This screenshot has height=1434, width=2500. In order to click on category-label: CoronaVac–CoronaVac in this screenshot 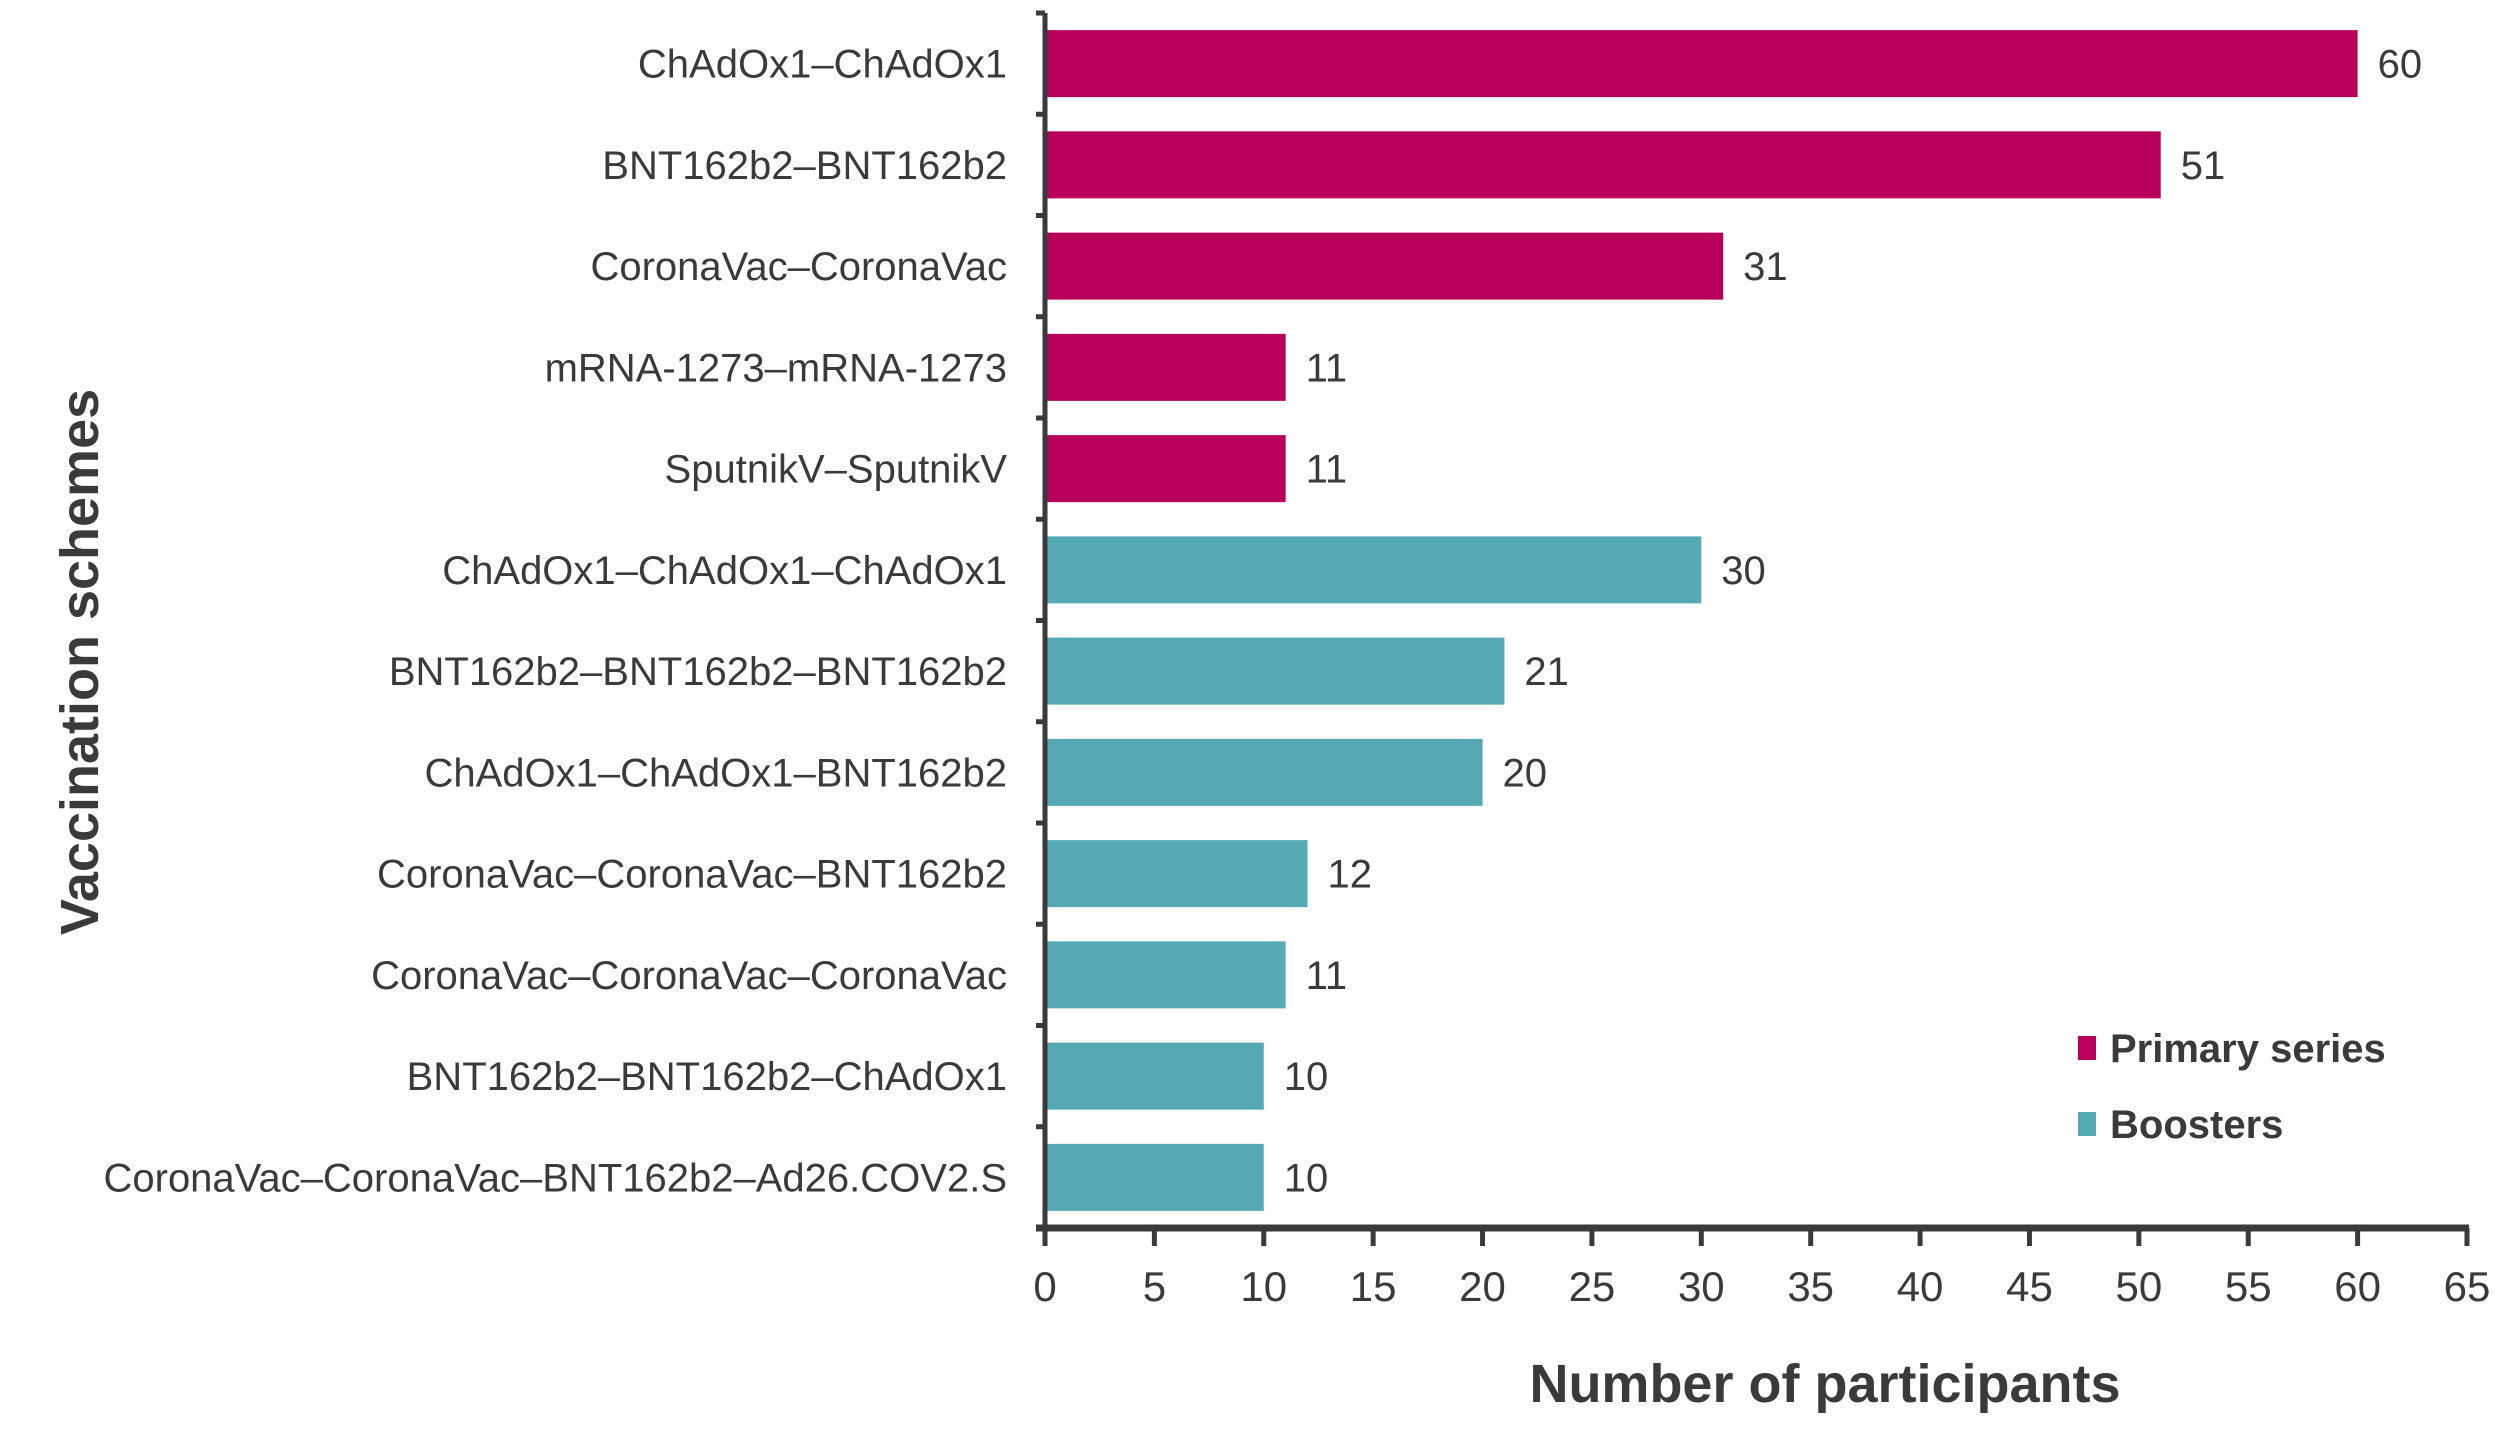, I will do `click(798, 267)`.